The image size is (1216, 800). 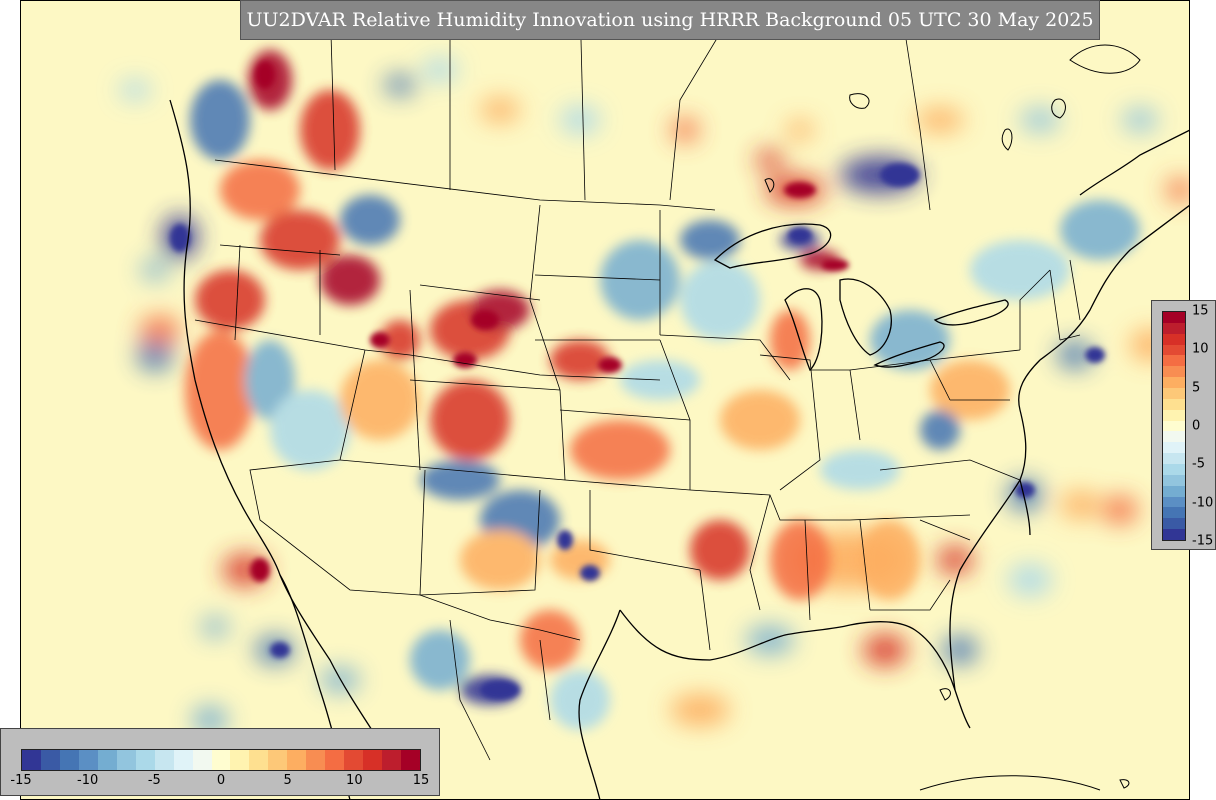 What do you see at coordinates (1203, 503) in the screenshot?
I see `vcb-tick-label: -10` at bounding box center [1203, 503].